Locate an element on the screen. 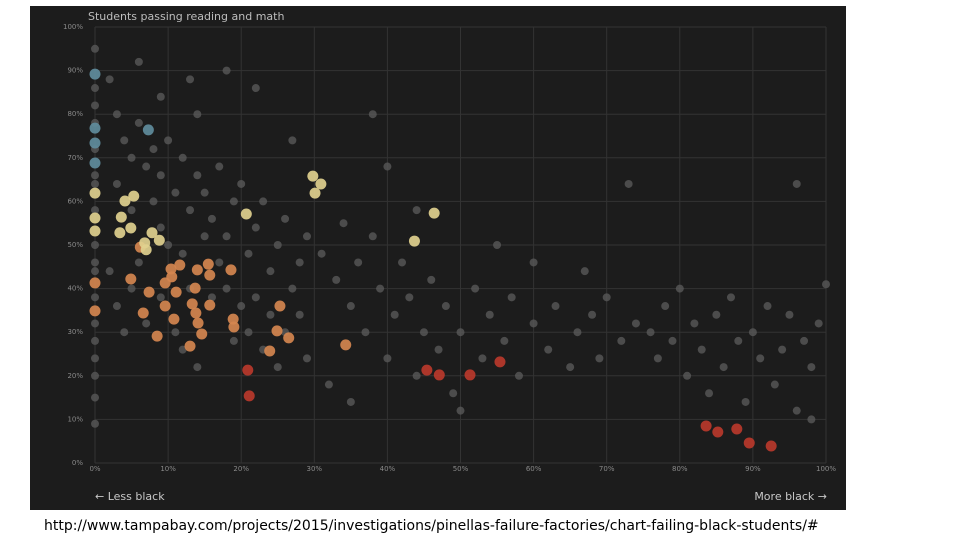 This screenshot has height=540, width=960. x-tick-label: 30% is located at coordinates (315, 469).